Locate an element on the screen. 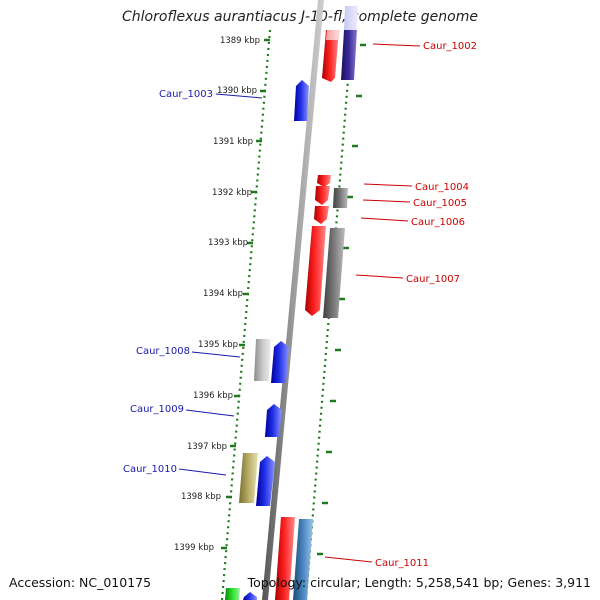  tick-label: 1397 kbp is located at coordinates (207, 447).